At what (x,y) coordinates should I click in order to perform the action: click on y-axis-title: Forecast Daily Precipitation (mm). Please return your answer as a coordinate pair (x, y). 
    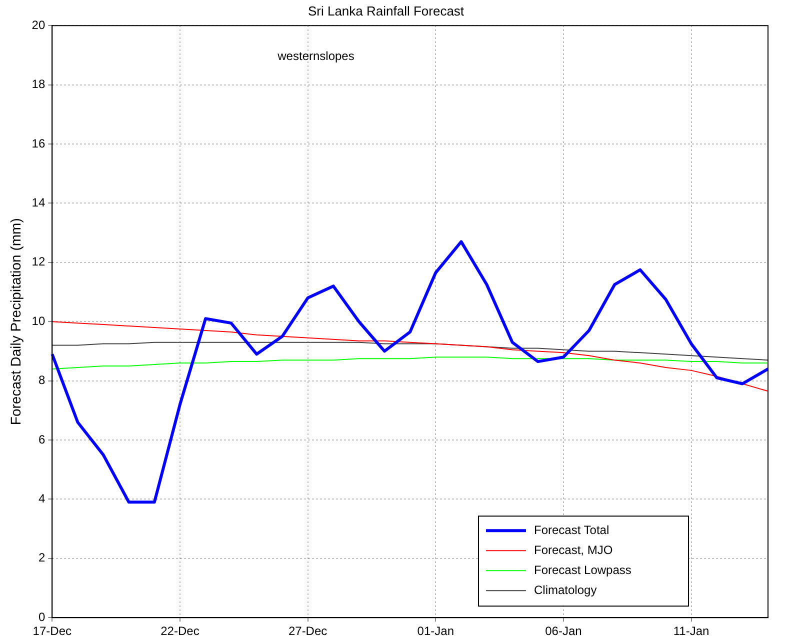
    Looking at the image, I should click on (15, 322).